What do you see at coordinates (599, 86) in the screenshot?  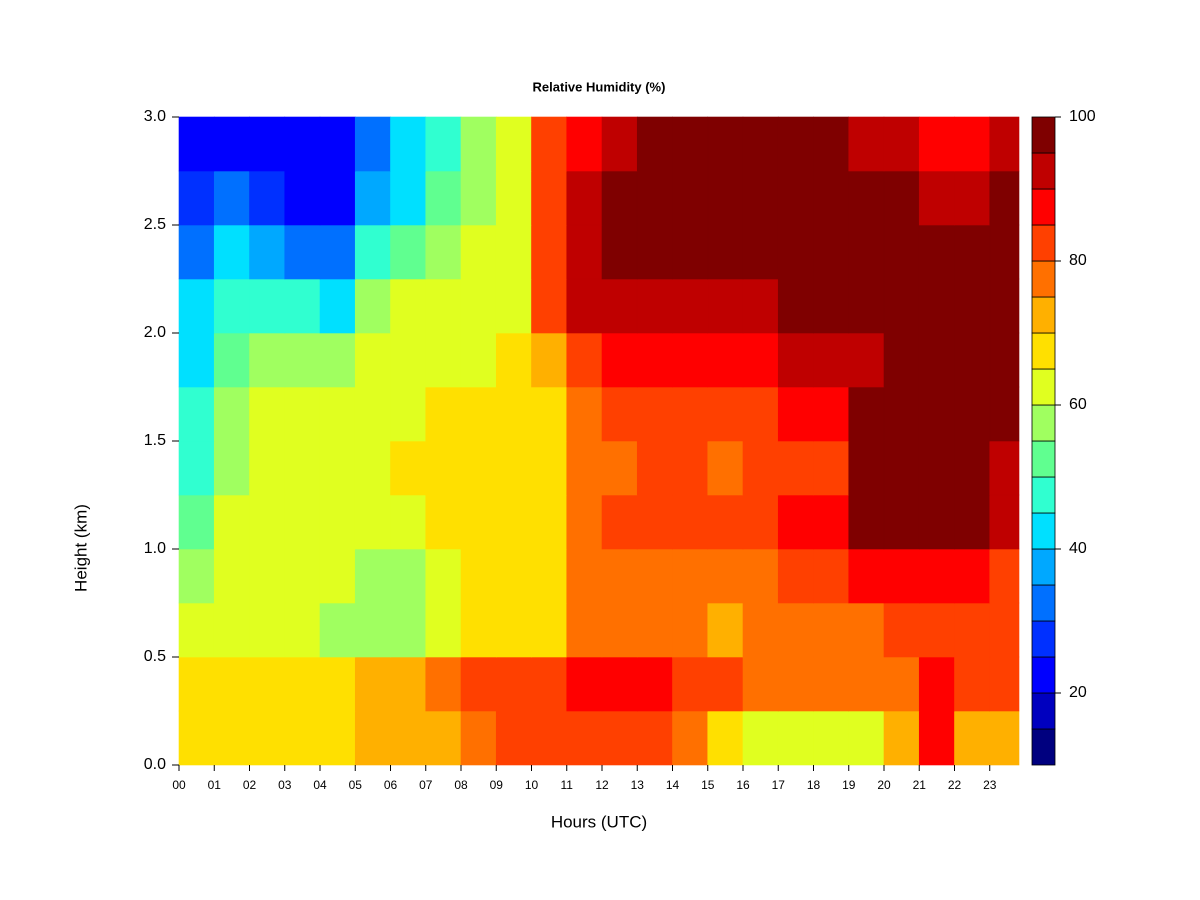 I see `chart-title: Relative Humidity (%)` at bounding box center [599, 86].